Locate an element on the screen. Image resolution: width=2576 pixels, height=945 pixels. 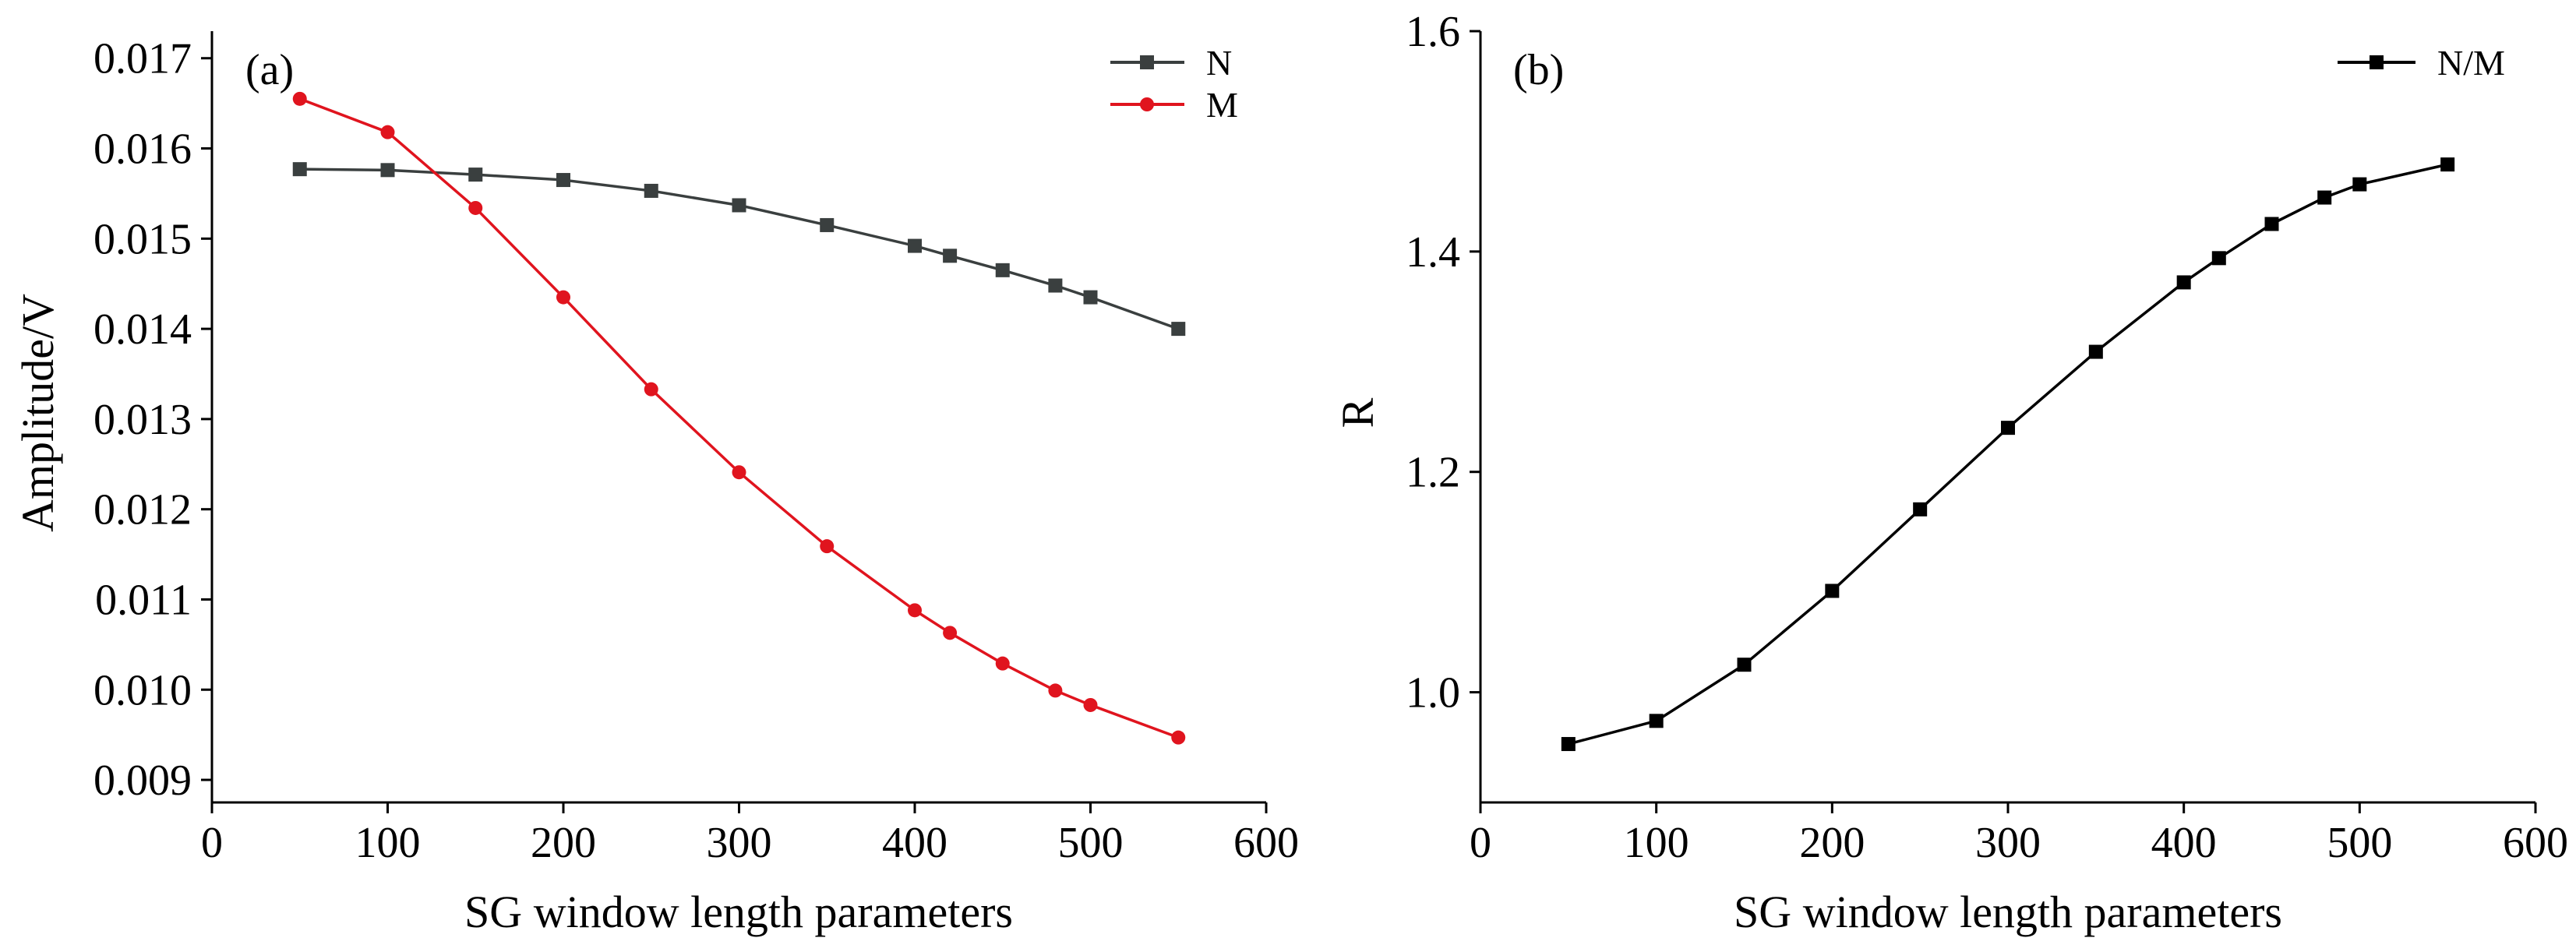
panel-b-x-tick-label: 200 is located at coordinates (1832, 843).